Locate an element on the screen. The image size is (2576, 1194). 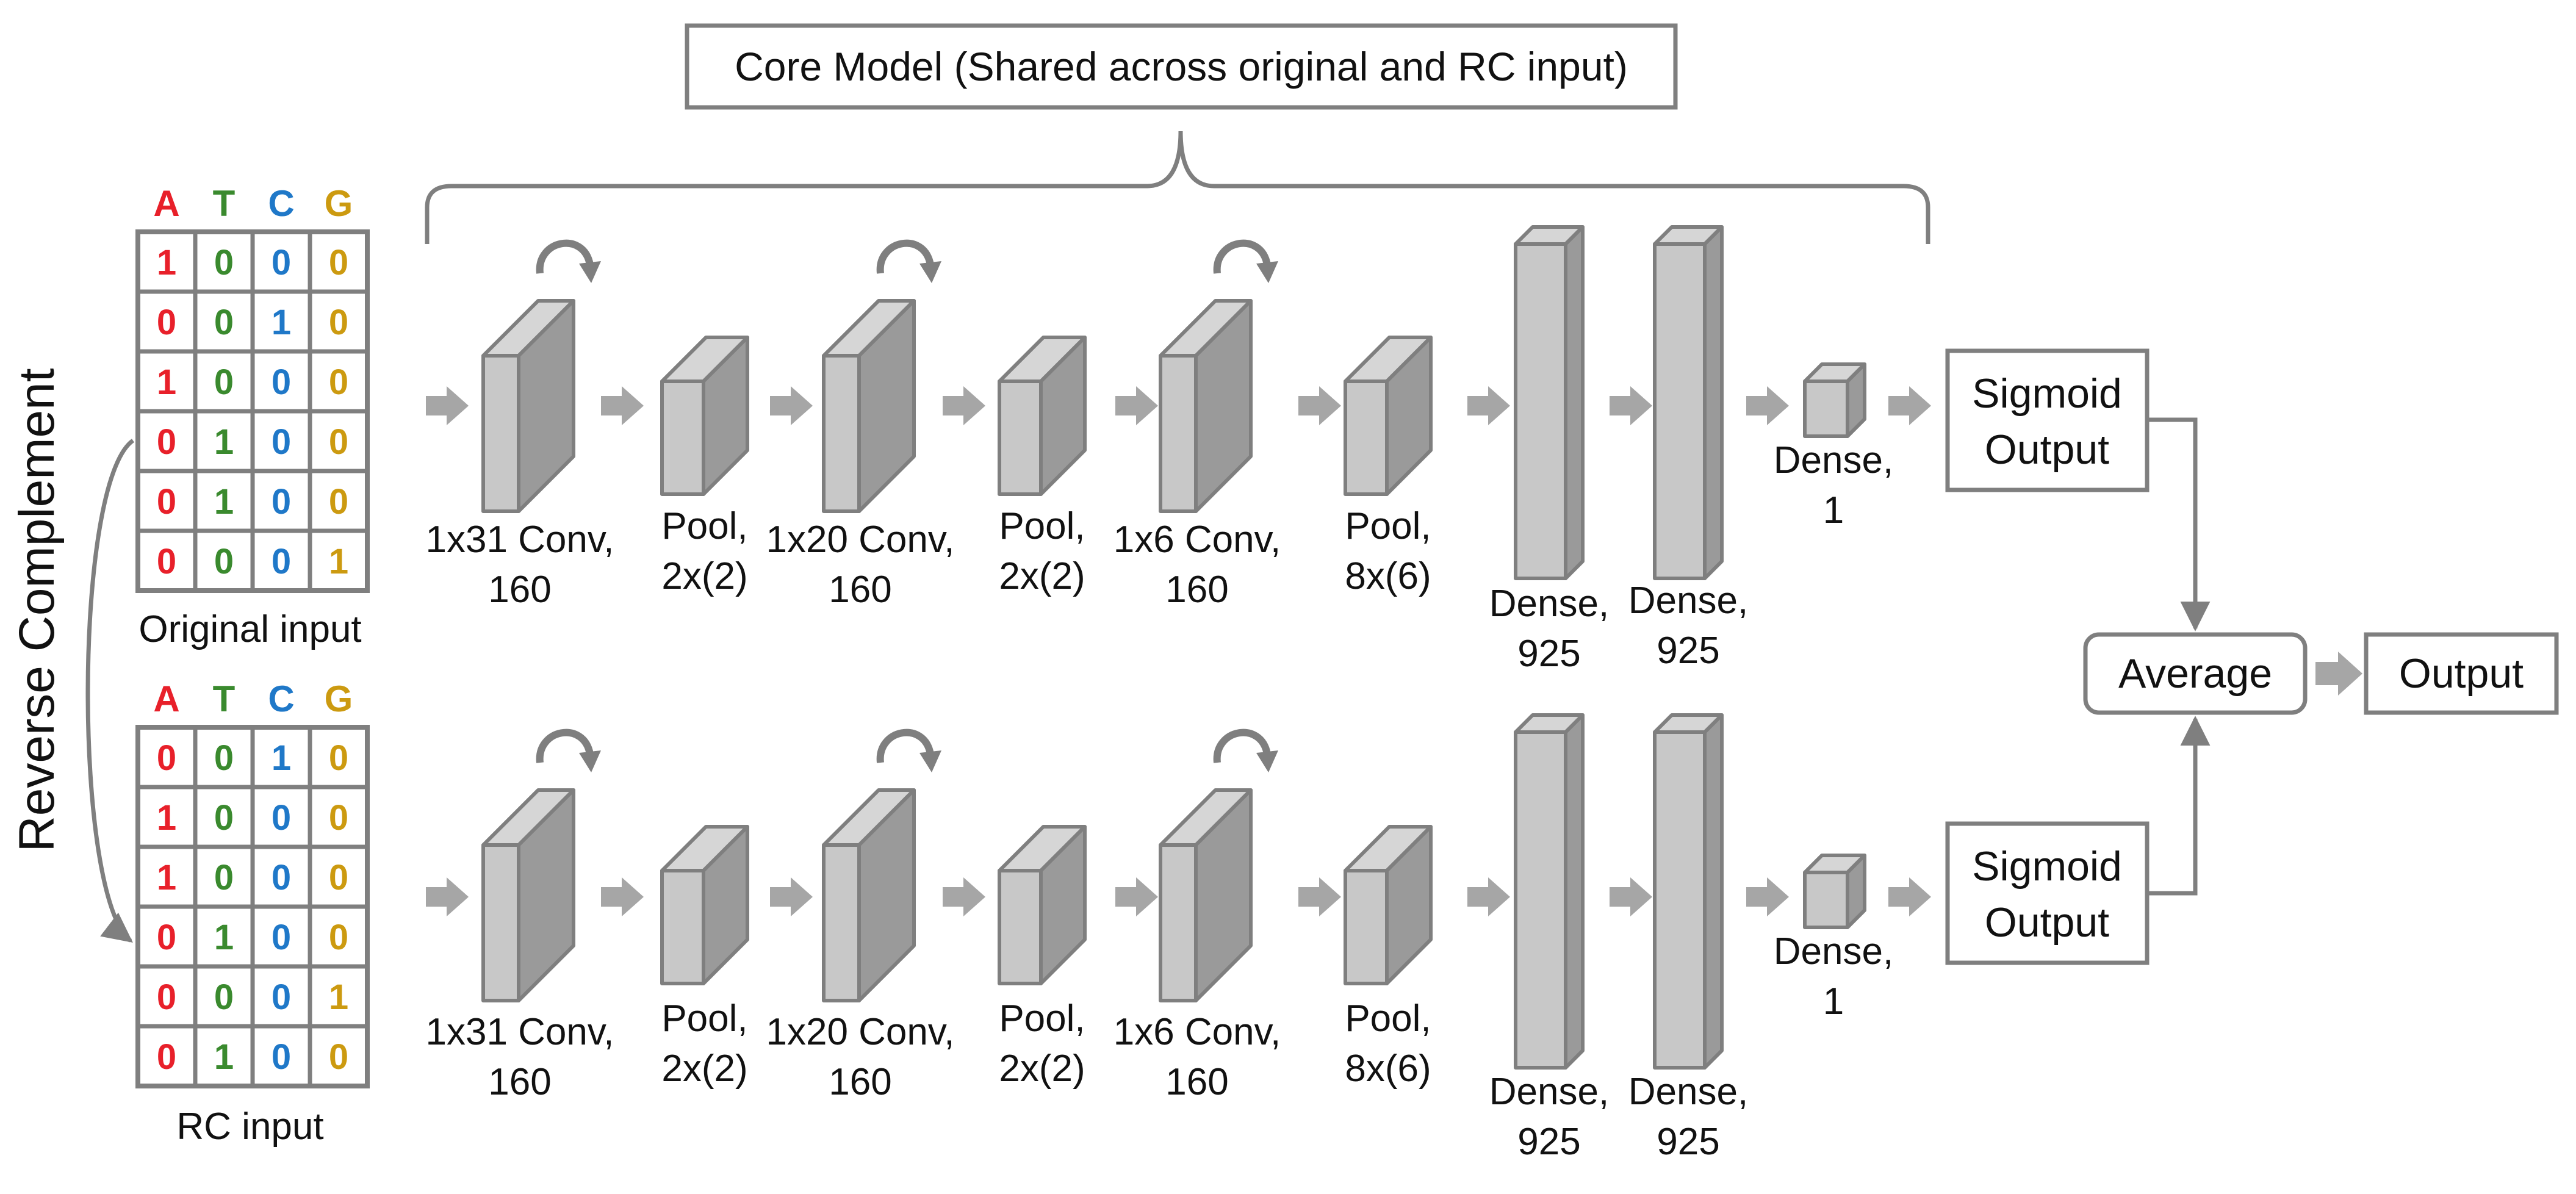
output-box is located at coordinates (2461, 673).